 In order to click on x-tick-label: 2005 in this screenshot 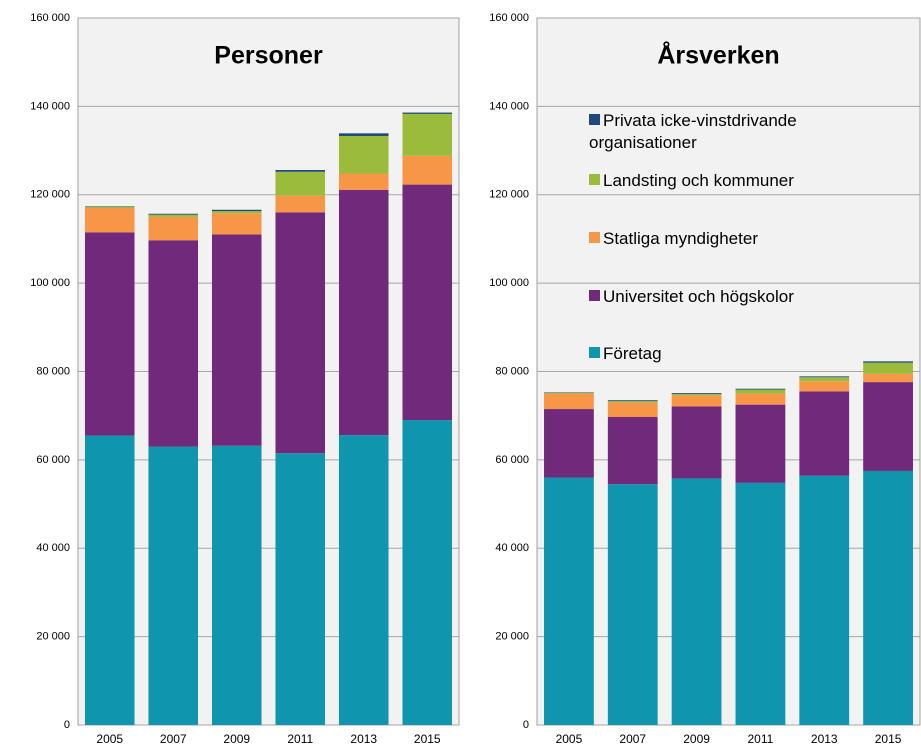, I will do `click(569, 739)`.